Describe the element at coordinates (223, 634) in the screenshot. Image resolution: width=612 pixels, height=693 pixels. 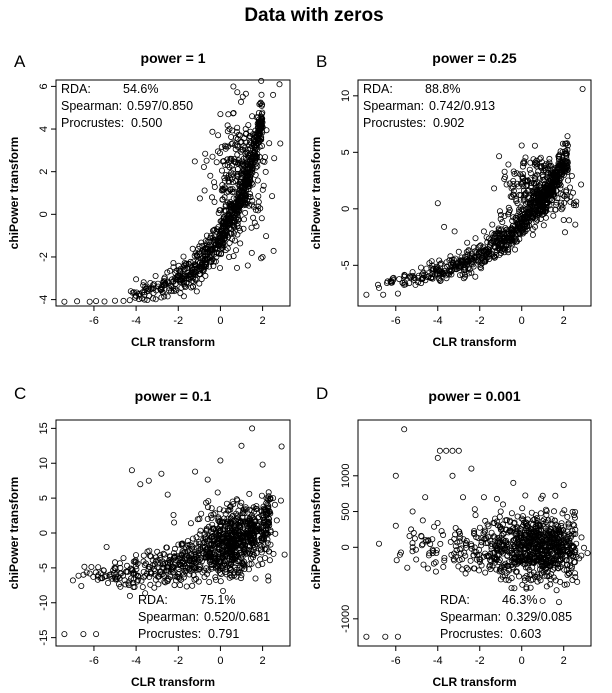
I see `stat-value: 0.791` at that location.